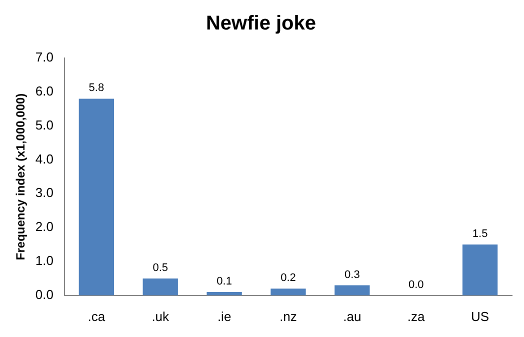 The image size is (524, 337). Describe the element at coordinates (288, 316) in the screenshot. I see `x-tick-label: .nz` at that location.